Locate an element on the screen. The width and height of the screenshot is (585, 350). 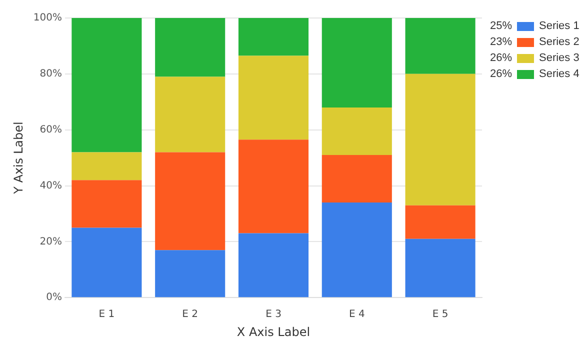
y-axis-title: Y Axis Label is located at coordinates (18, 158).